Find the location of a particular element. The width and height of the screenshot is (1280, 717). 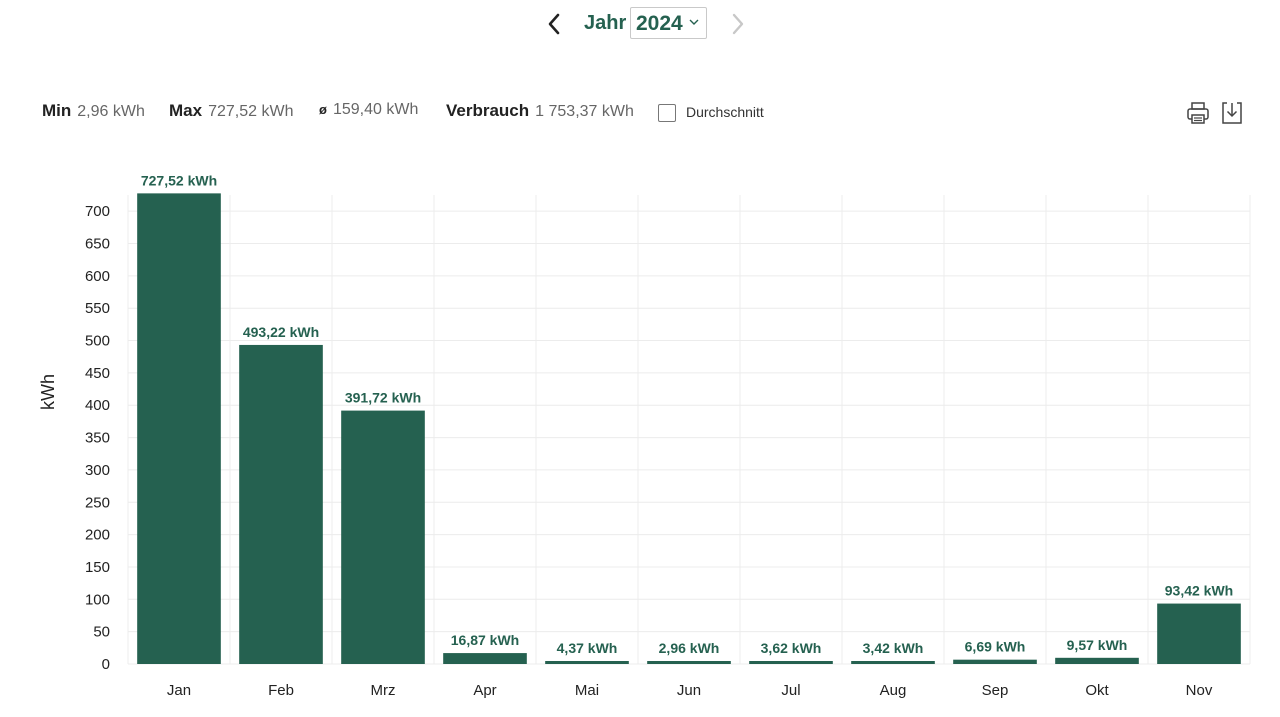

x-tick-label: Mrz is located at coordinates (383, 690).